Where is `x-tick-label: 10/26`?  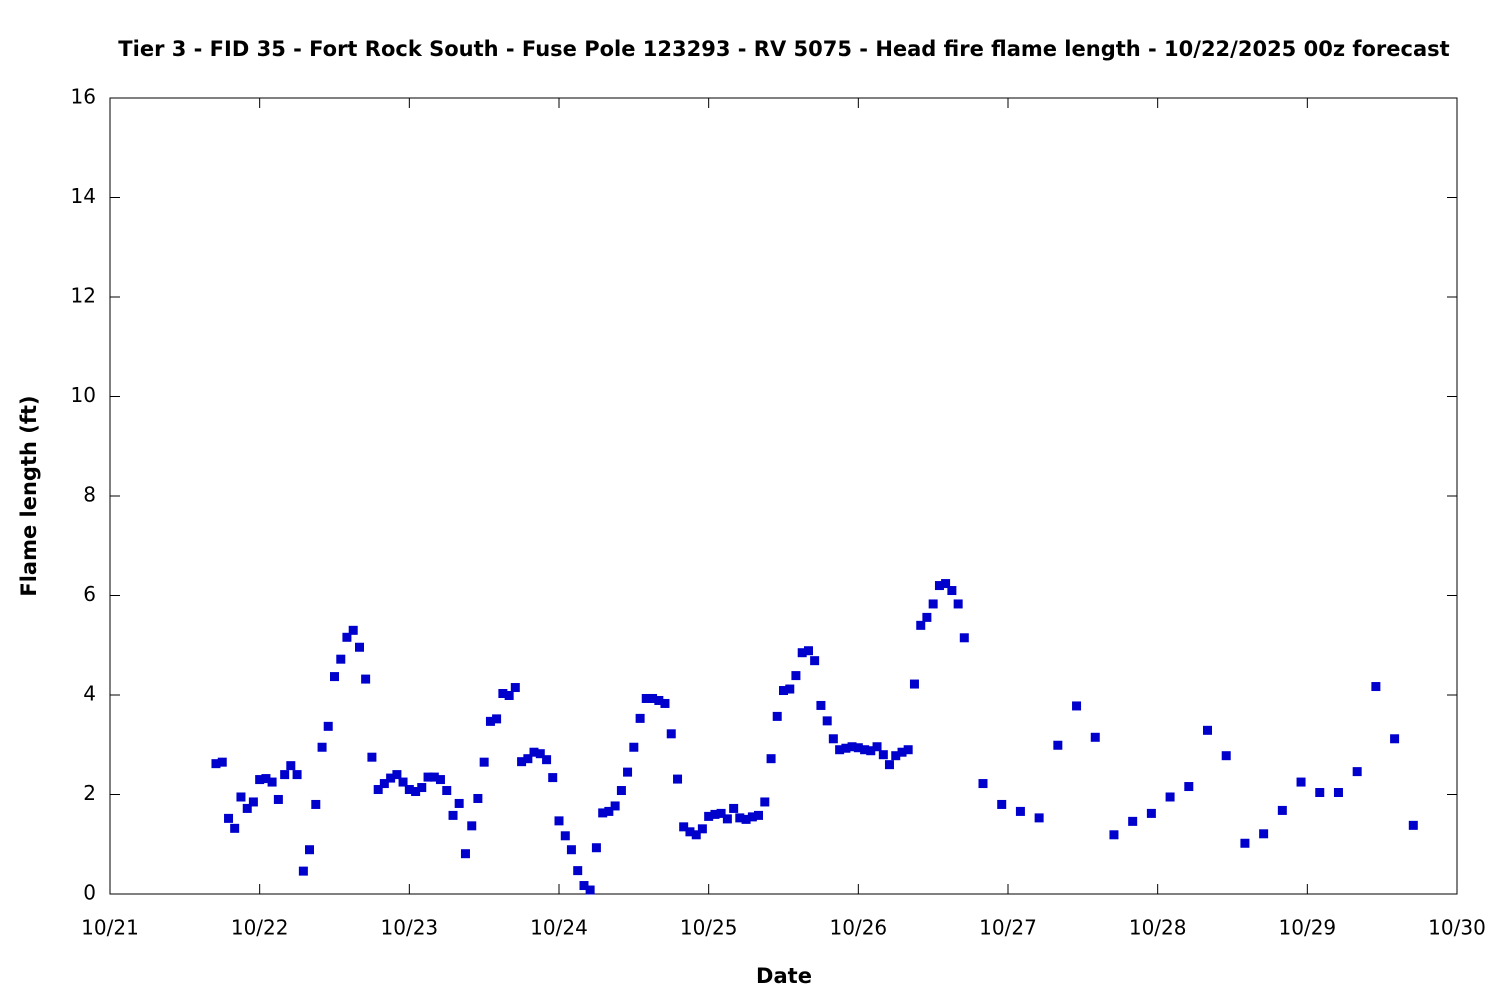
x-tick-label: 10/26 is located at coordinates (859, 928).